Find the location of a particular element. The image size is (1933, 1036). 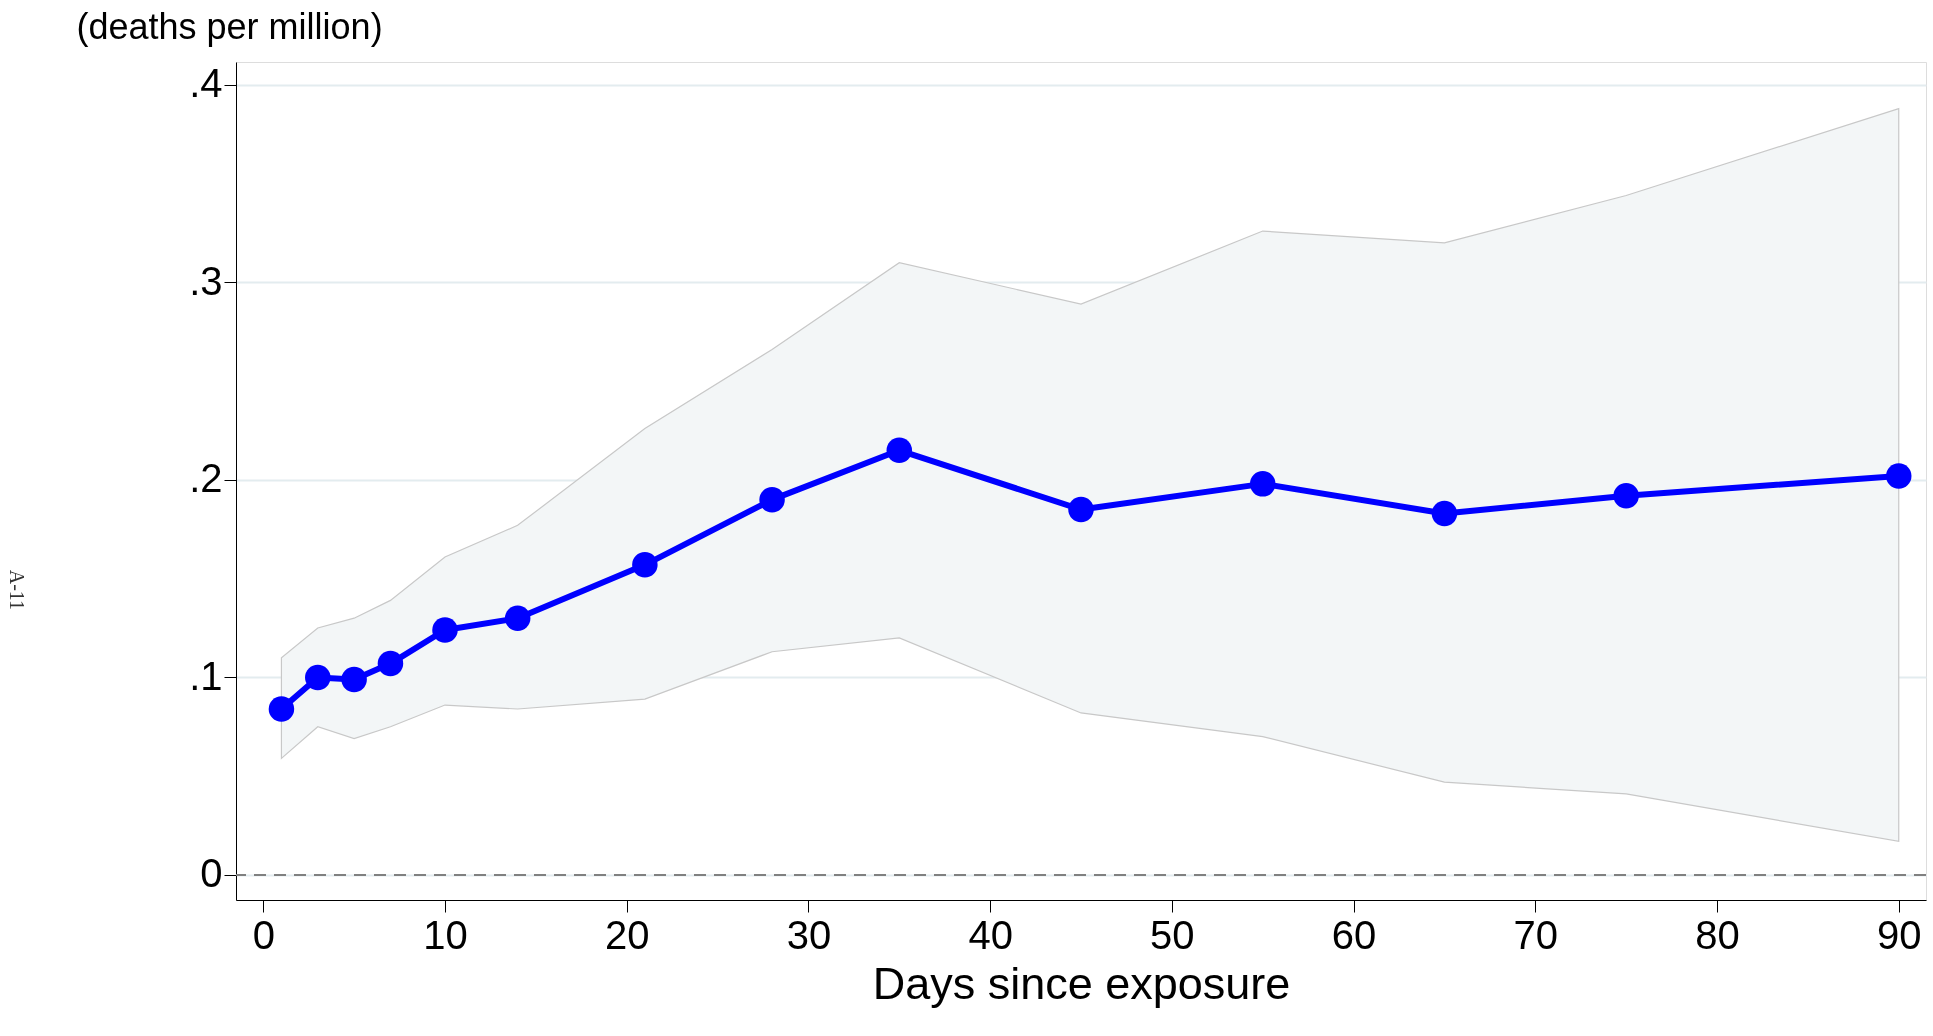

y-tick-label: .3 is located at coordinates (206, 280).